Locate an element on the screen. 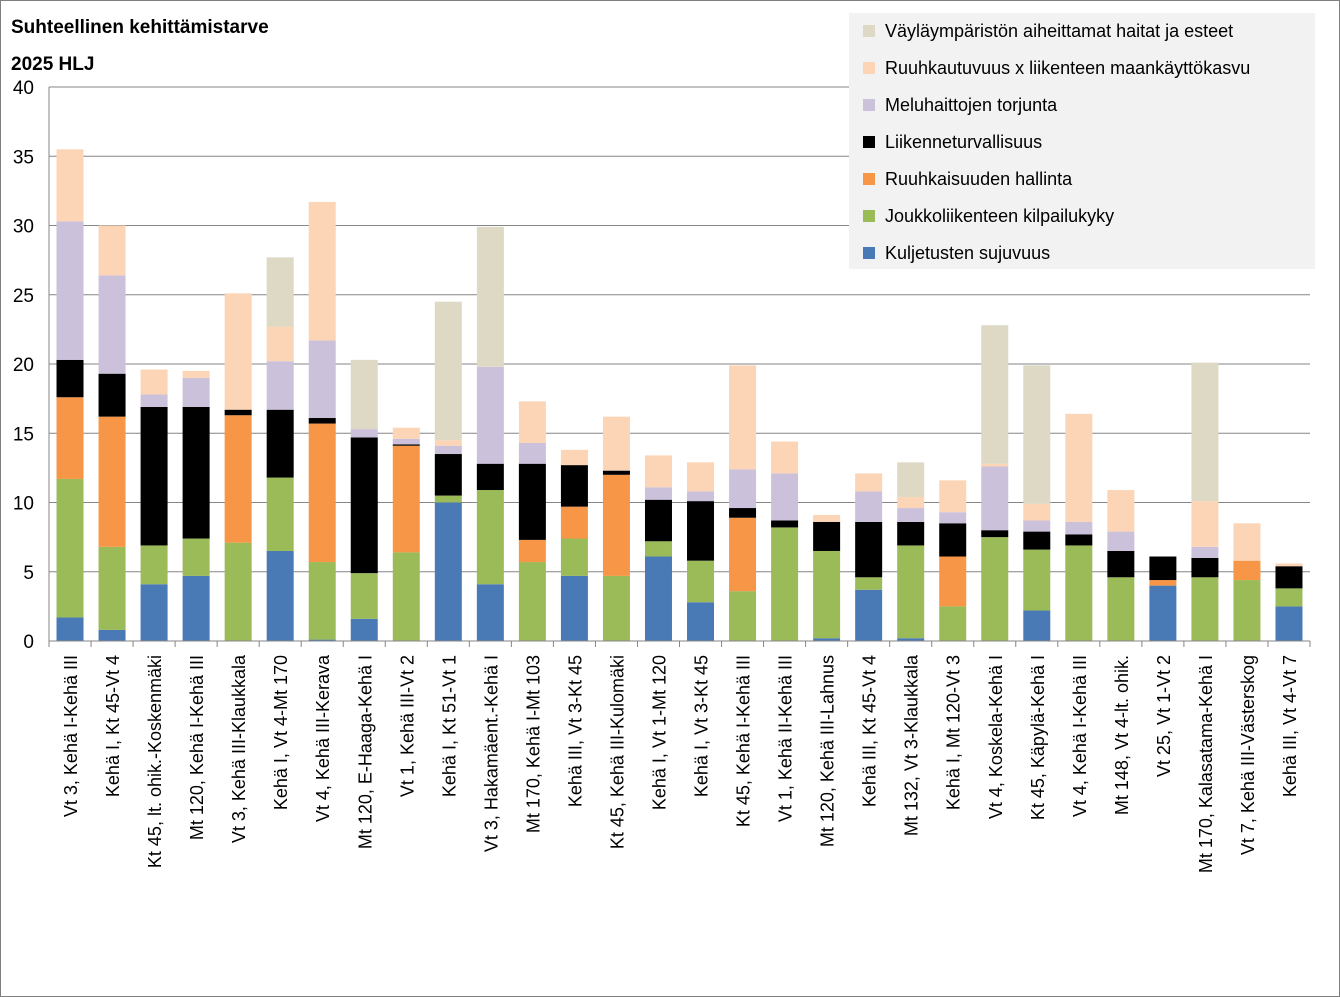 This screenshot has width=1340, height=997. x-tick-label: Kt 45, lt. ohik.-Koskenmäki is located at coordinates (155, 761).